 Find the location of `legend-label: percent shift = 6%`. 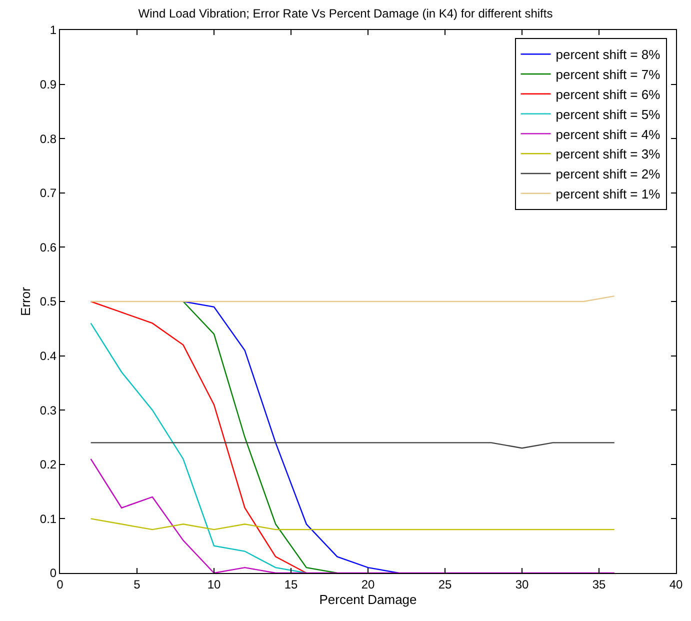

legend-label: percent shift = 6% is located at coordinates (608, 94).